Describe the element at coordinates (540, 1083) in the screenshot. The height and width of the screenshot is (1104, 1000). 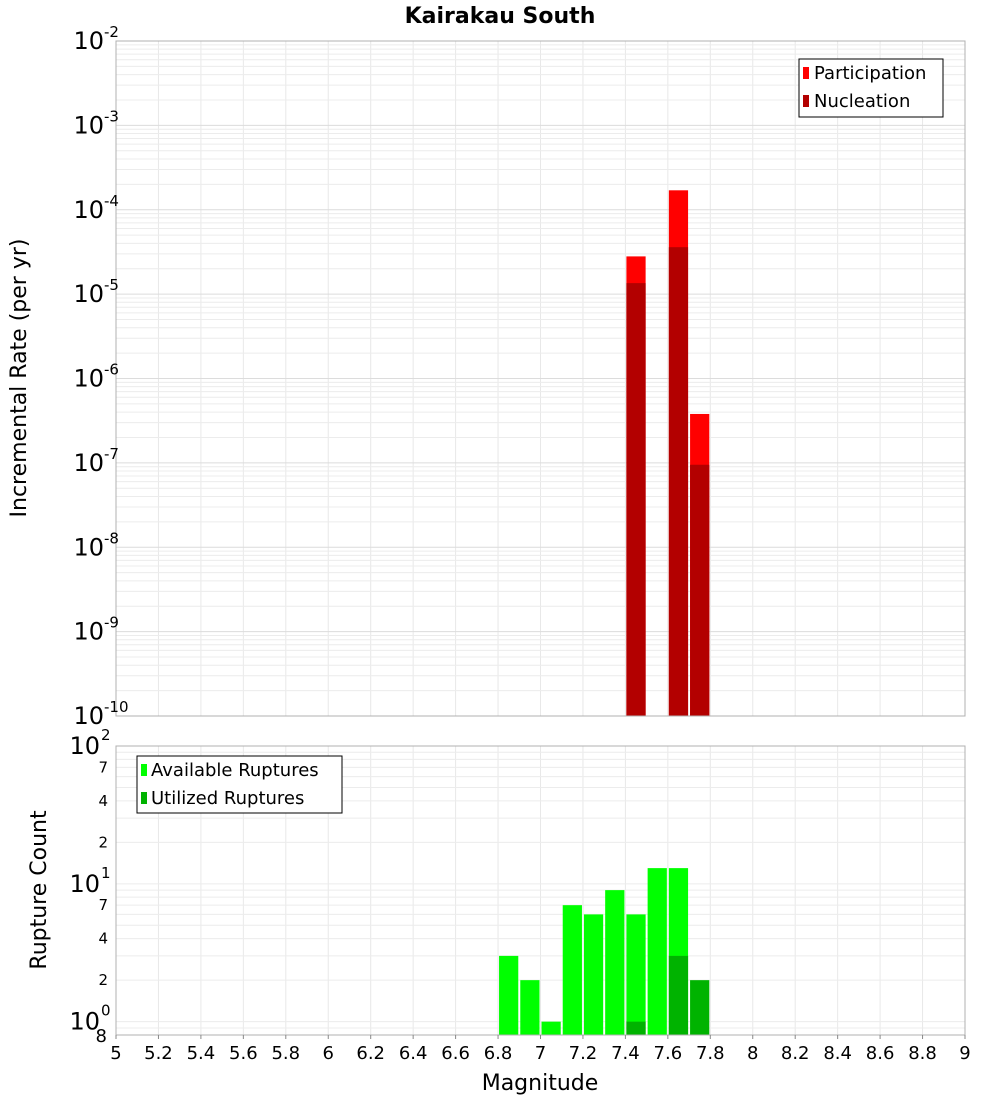
I see `x-axis-label: Magnitude` at that location.